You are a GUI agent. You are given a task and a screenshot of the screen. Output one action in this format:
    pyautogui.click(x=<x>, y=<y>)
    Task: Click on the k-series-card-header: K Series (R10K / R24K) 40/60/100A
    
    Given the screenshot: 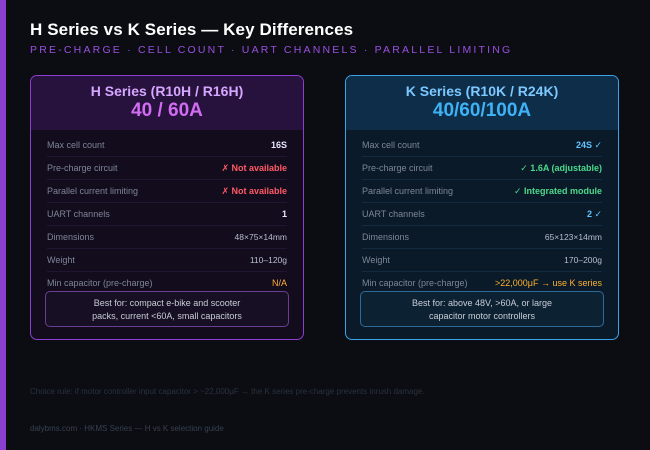 What is the action you would take?
    pyautogui.click(x=482, y=103)
    